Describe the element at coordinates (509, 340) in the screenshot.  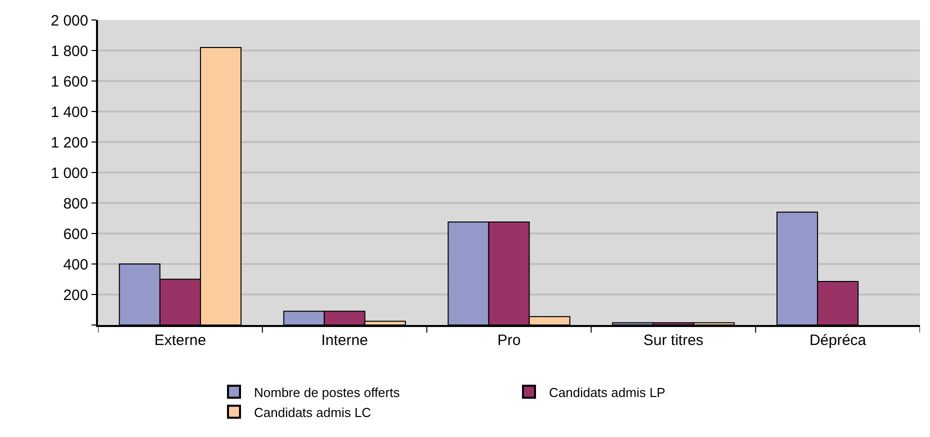
I see `x-tick-label: Pro` at that location.